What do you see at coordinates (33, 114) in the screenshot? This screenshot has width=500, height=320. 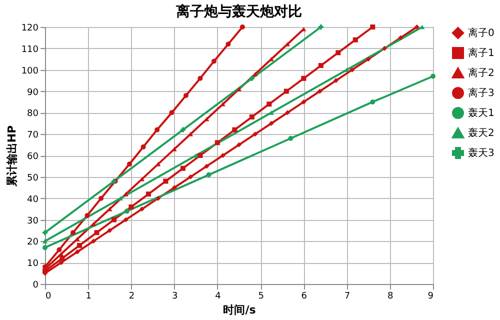 I see `y-tick-label: 80` at bounding box center [33, 114].